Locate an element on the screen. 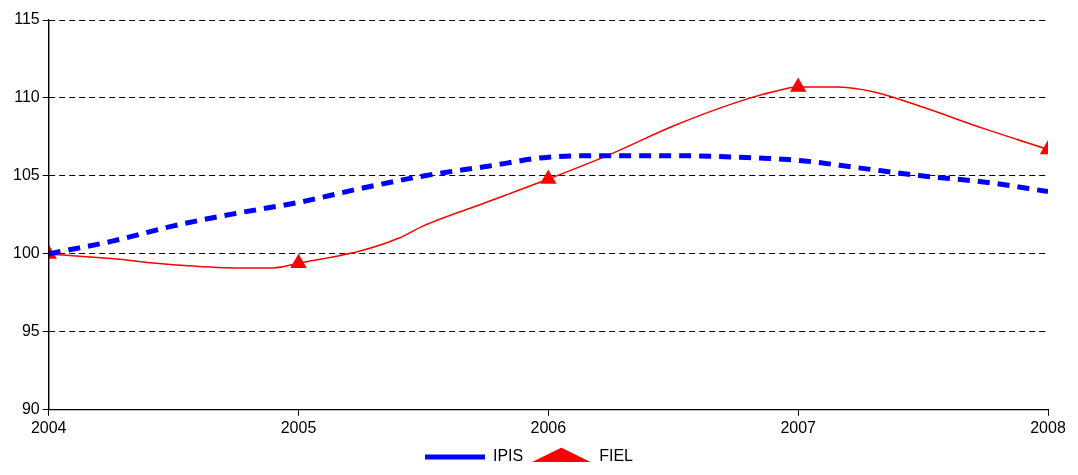 The height and width of the screenshot is (475, 1078). legend-label: IPIS is located at coordinates (508, 456).